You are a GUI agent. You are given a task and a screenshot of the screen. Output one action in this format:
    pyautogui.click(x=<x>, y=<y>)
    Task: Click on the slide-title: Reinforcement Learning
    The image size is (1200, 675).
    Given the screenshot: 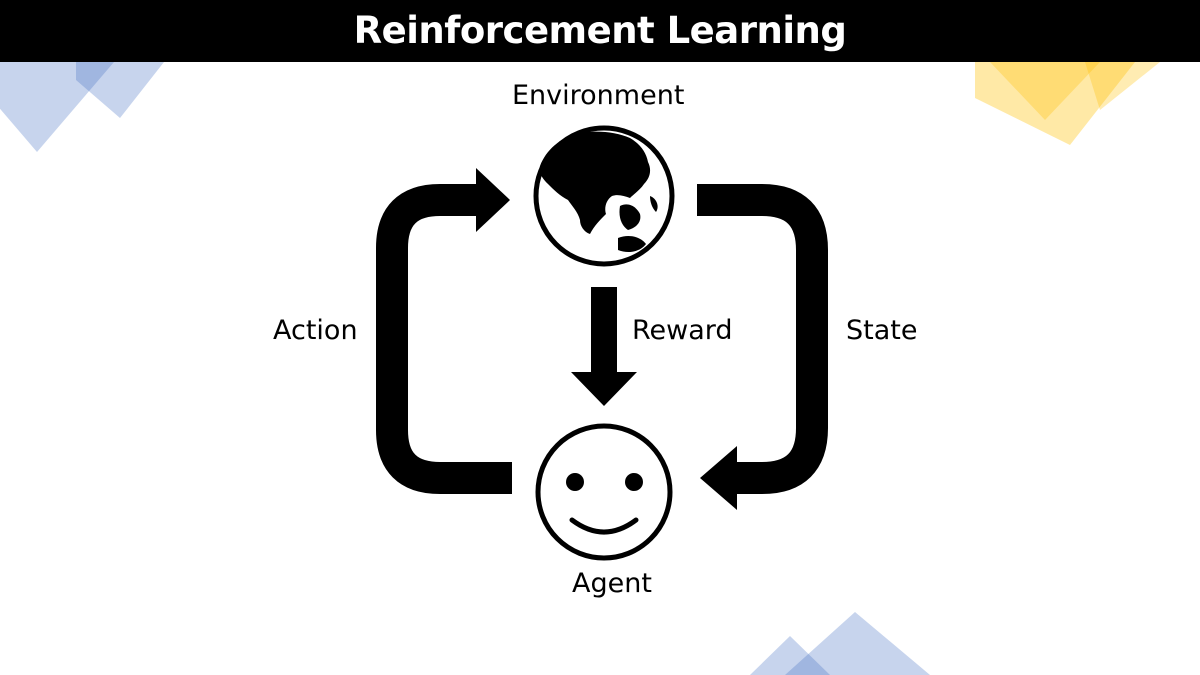 What is the action you would take?
    pyautogui.click(x=600, y=30)
    